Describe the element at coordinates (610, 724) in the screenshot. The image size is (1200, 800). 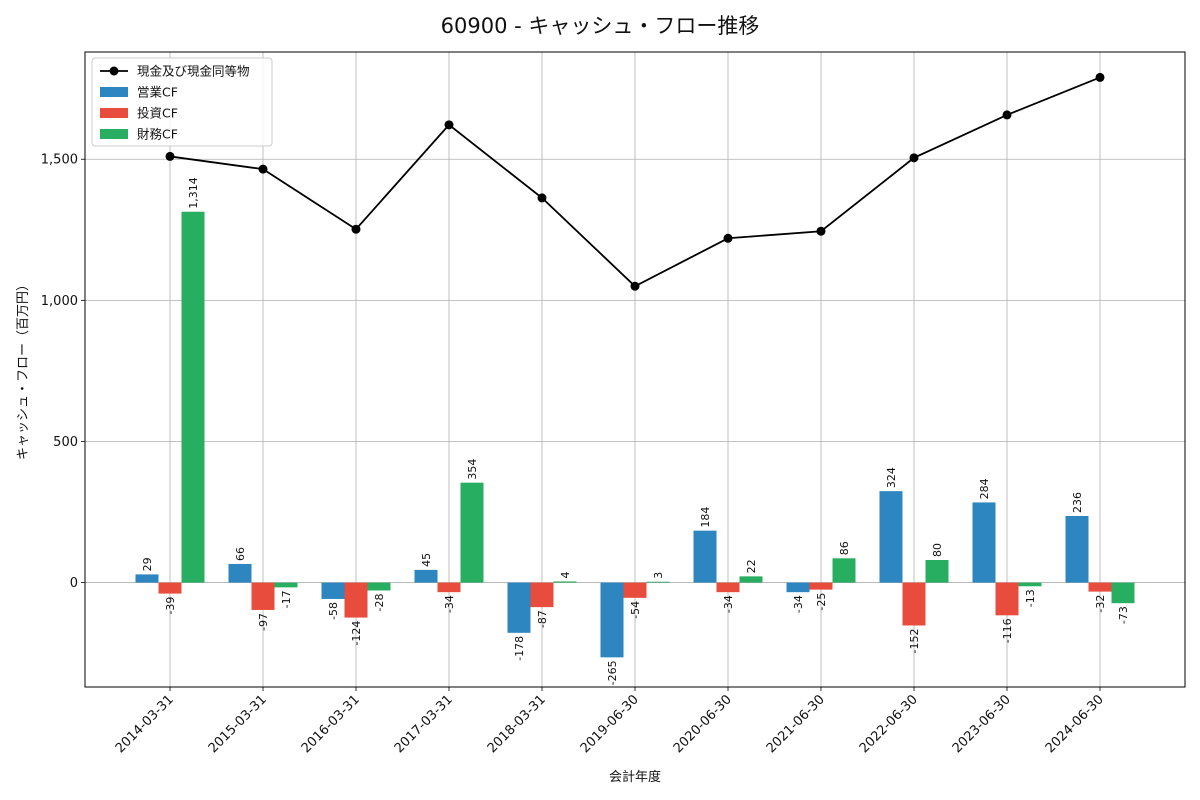
I see `x-tick-label: 2019-06-30` at that location.